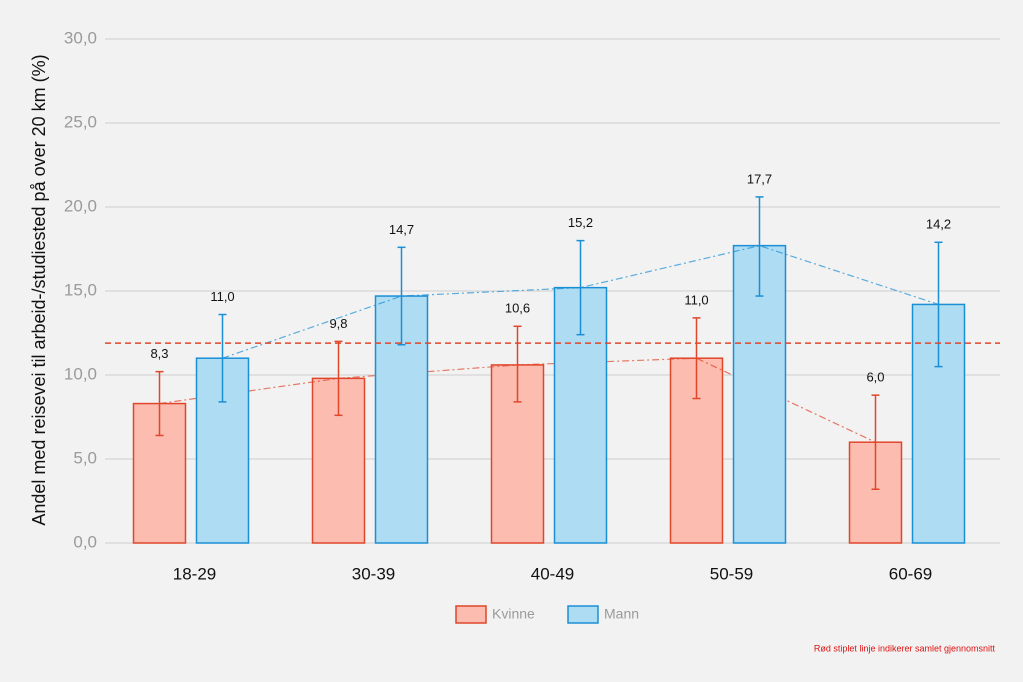  Describe the element at coordinates (338, 323) in the screenshot. I see `value-label: 9,8` at that location.